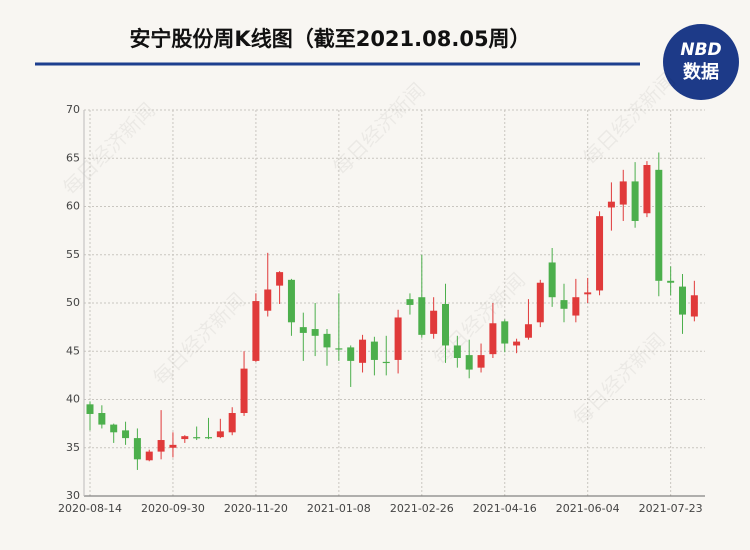 Image resolution: width=750 pixels, height=550 pixels. I want to click on x-tick-label: 2021-04-16, so click(505, 508).